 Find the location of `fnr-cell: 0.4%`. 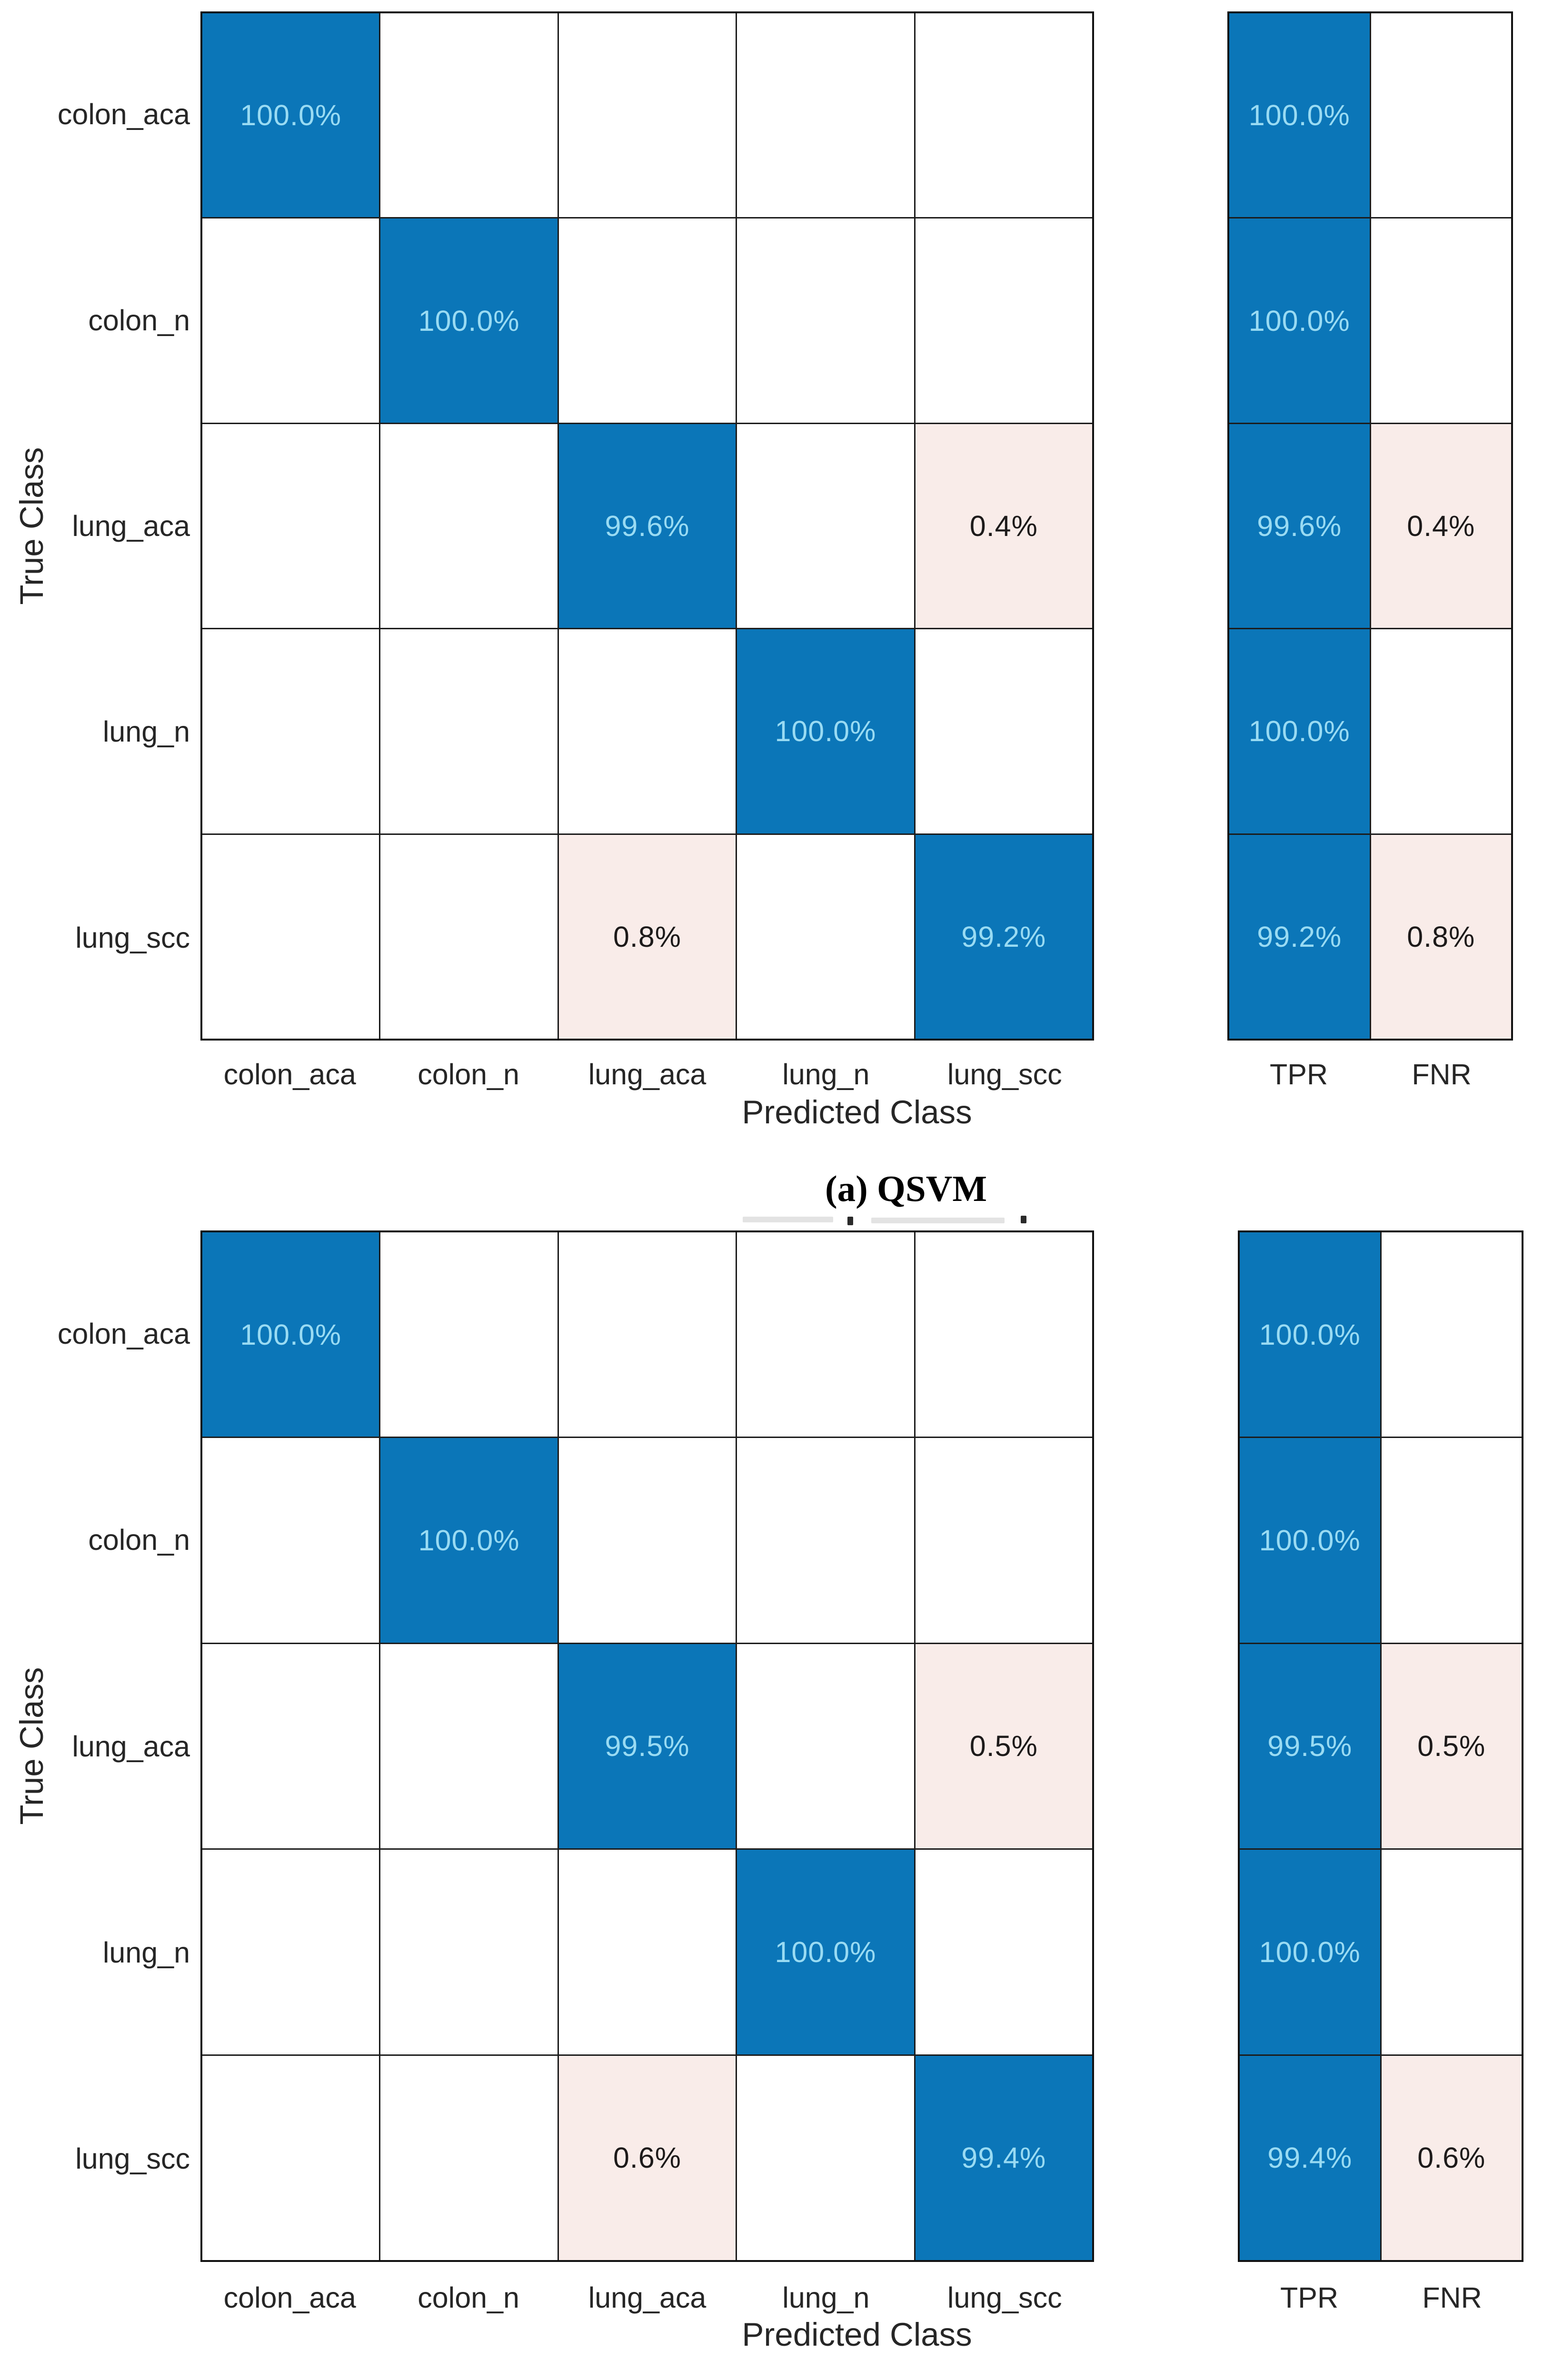

fnr-cell: 0.4% is located at coordinates (1441, 526).